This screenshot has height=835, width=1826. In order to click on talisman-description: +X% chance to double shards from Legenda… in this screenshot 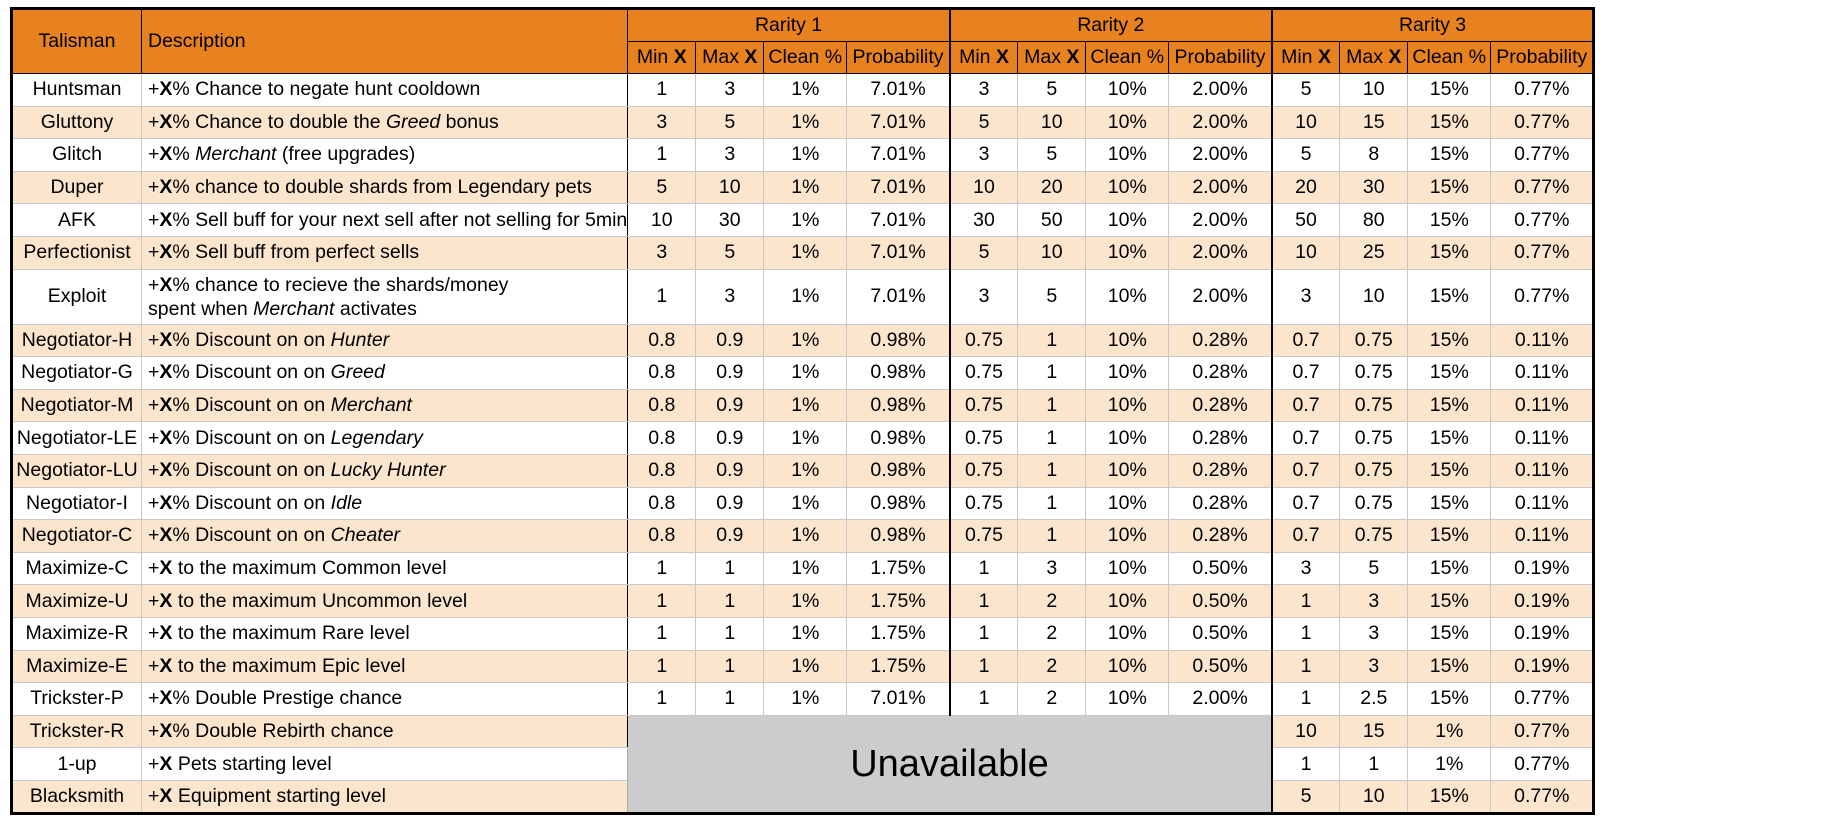, I will do `click(384, 187)`.